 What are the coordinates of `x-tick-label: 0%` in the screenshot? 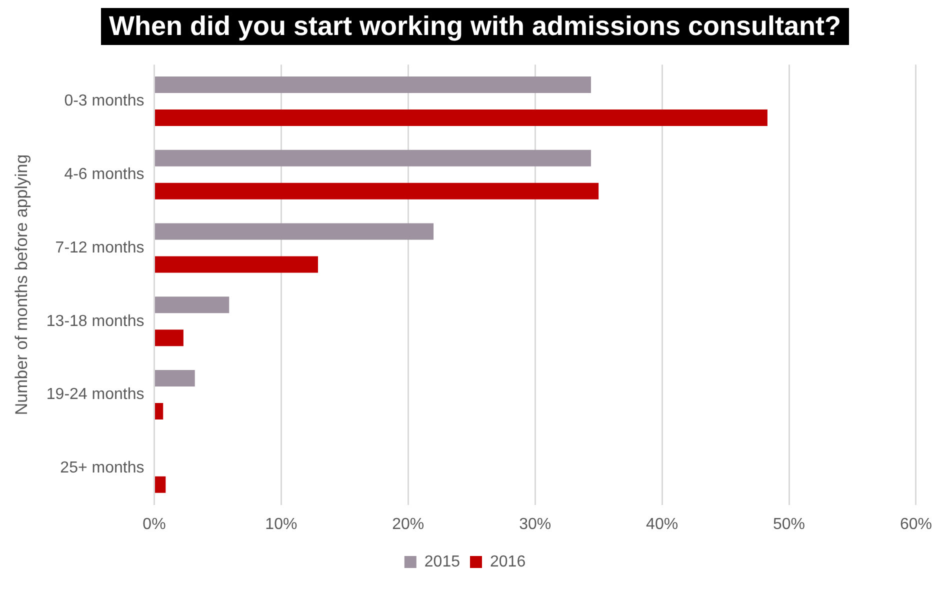 It's located at (154, 524).